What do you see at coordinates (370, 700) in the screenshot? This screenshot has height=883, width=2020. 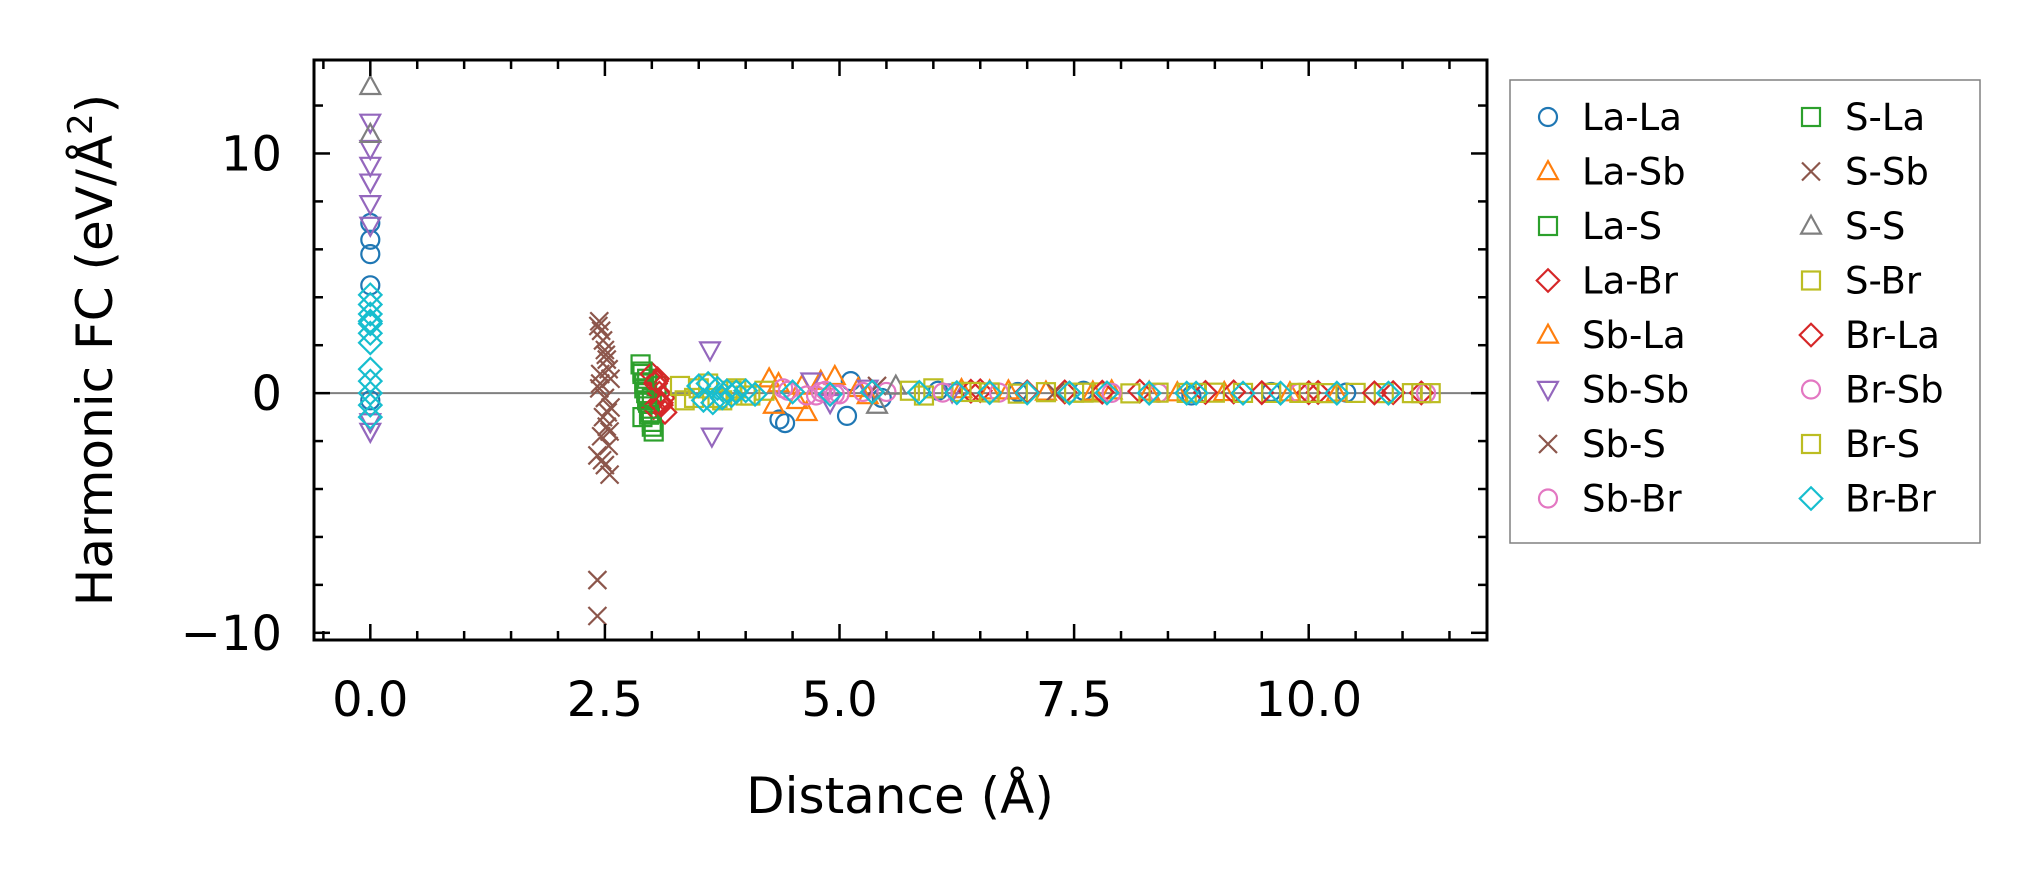 I see `x-tick-label: 0.0` at bounding box center [370, 700].